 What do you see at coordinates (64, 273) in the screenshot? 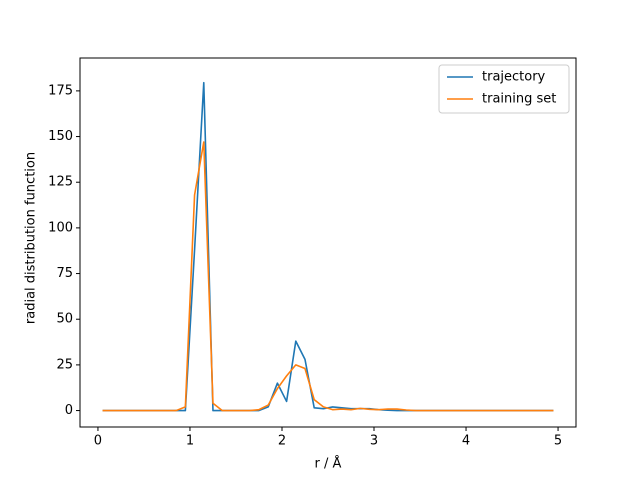
I see `y-tick-label: 75` at bounding box center [64, 273].